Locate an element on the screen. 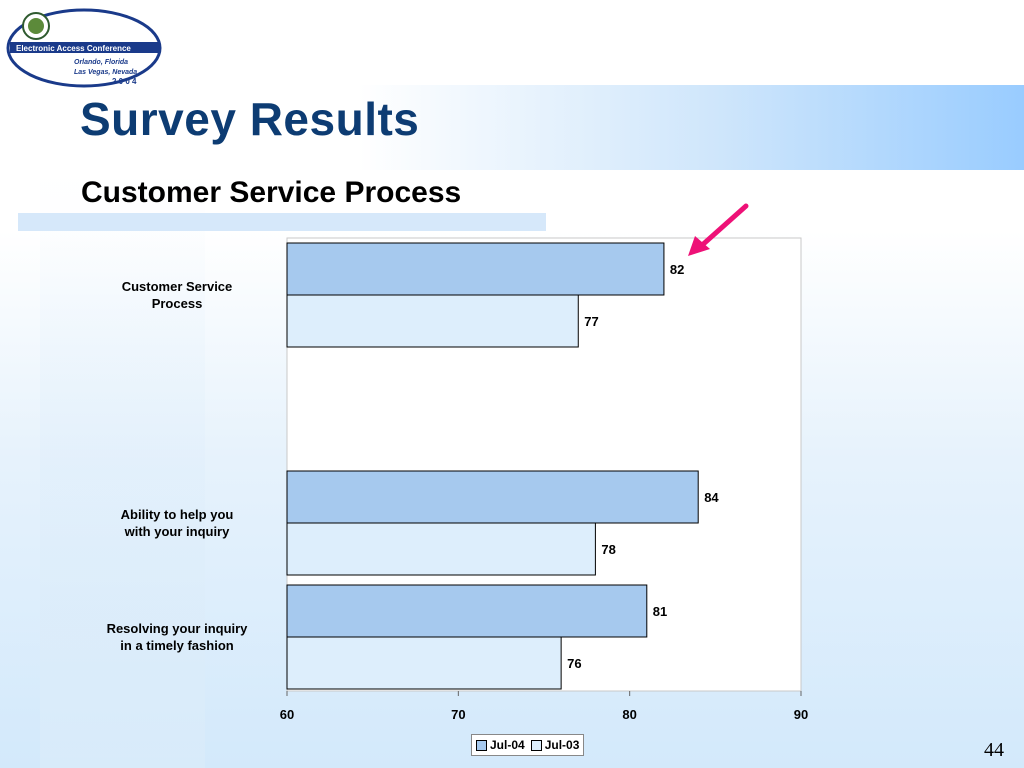 Image resolution: width=1024 pixels, height=768 pixels. x-tick-label: 70 is located at coordinates (458, 714).